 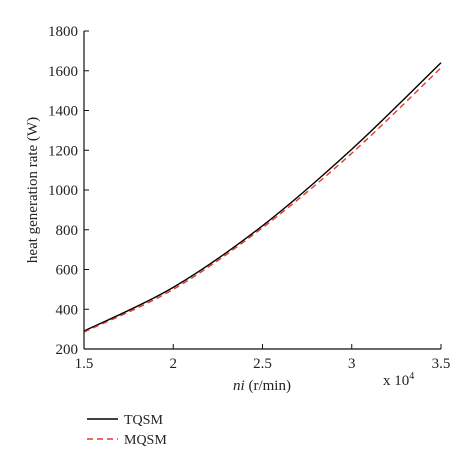 What do you see at coordinates (67, 231) in the screenshot?
I see `y-tick-label: 800` at bounding box center [67, 231].